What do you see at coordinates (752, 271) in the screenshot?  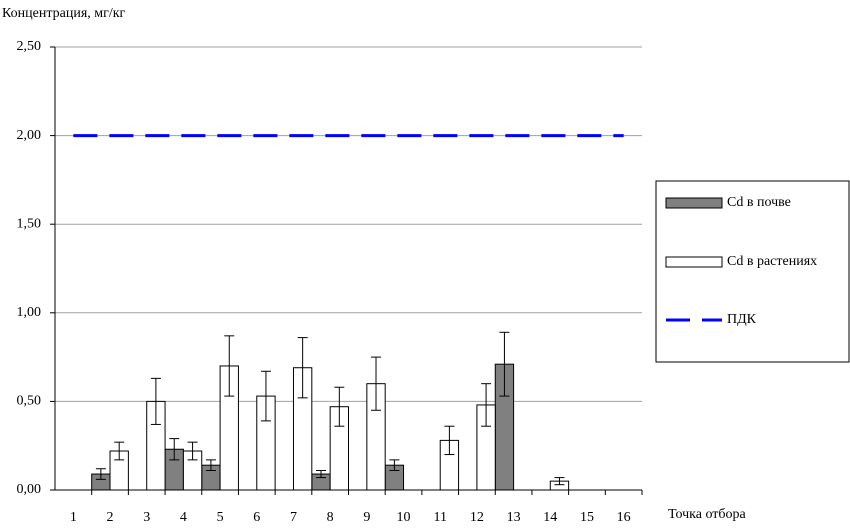 I see `legend-box` at bounding box center [752, 271].